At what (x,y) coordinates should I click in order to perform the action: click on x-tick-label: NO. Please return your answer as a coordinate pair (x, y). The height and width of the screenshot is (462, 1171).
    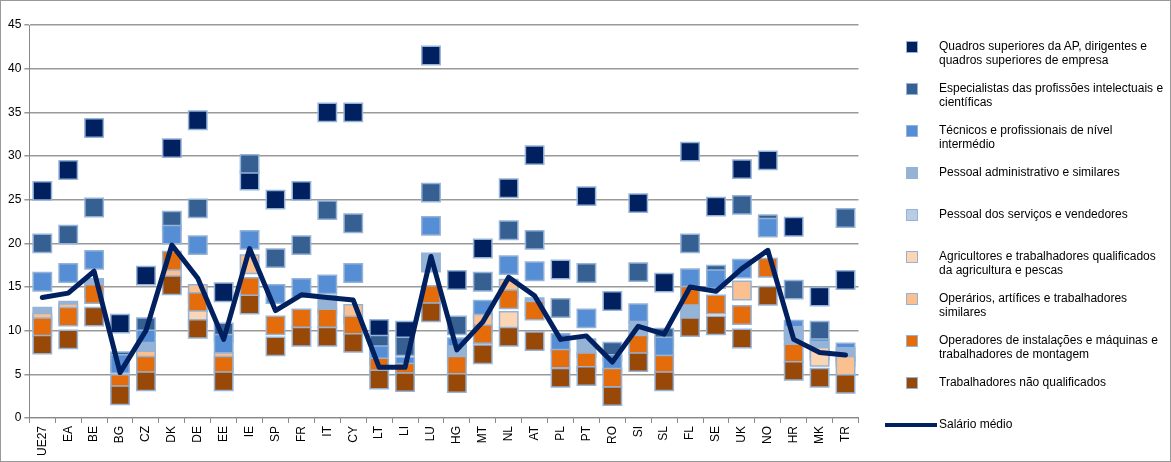
    Looking at the image, I should click on (767, 434).